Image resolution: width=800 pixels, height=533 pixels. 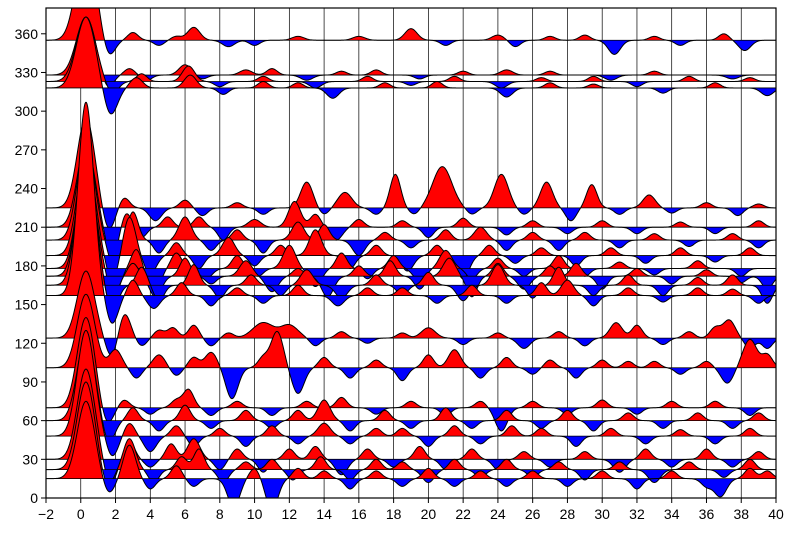 I want to click on y-tick-label: 240, so click(x=27, y=189).